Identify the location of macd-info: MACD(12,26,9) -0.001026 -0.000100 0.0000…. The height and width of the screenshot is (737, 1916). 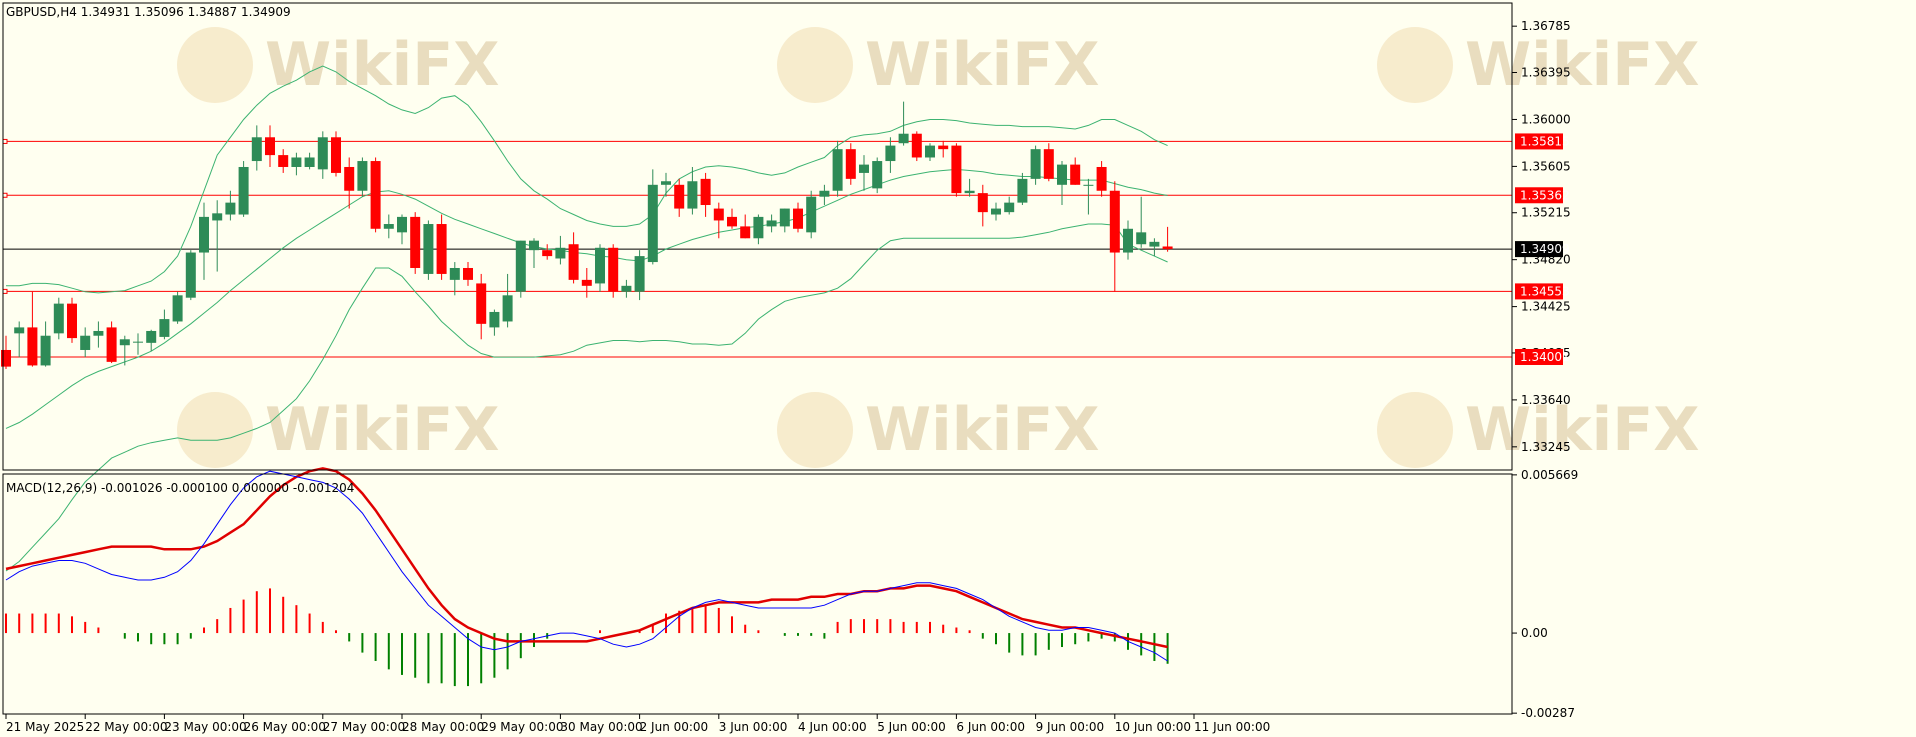
(180, 488).